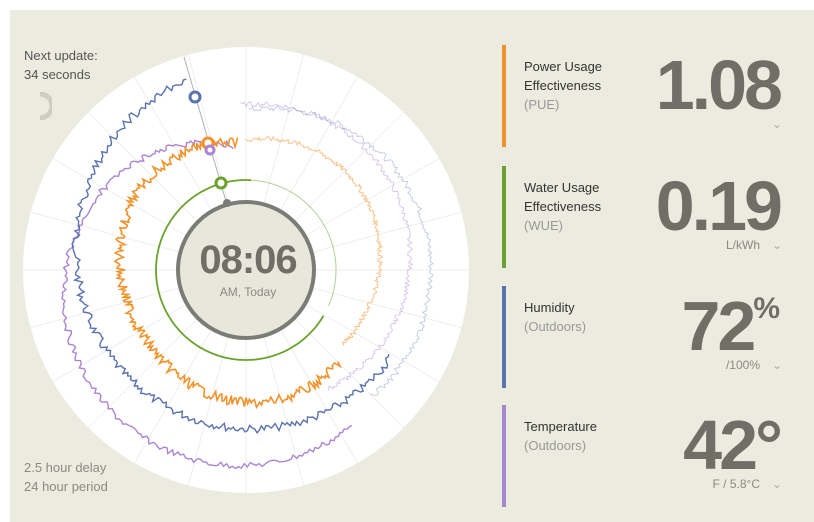 This screenshot has height=522, width=814. What do you see at coordinates (248, 260) in the screenshot?
I see `clock-time: 08:06` at bounding box center [248, 260].